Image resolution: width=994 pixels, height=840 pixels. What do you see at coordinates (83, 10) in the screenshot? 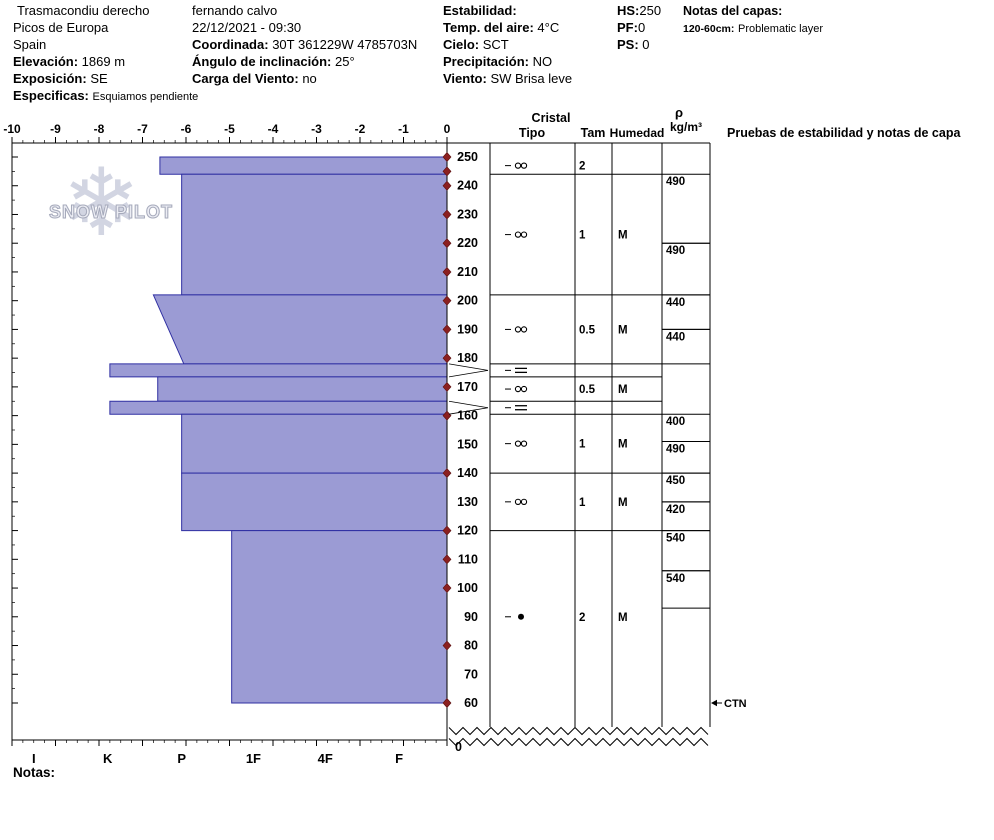
I see `pit-name-text: Trasmacondiu derecho` at bounding box center [83, 10].